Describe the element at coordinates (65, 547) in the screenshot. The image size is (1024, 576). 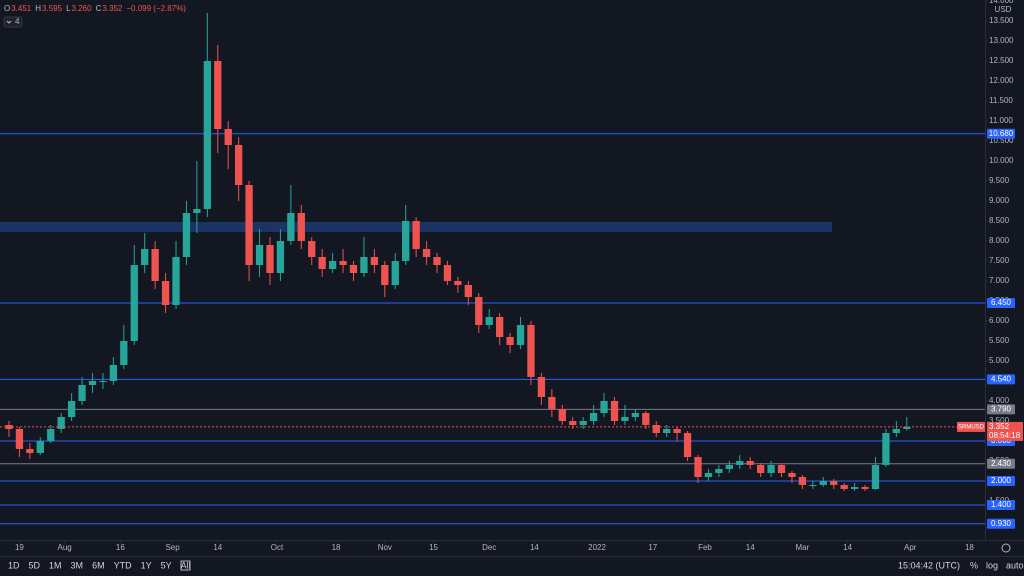
I see `x-tick-label: Aug` at that location.